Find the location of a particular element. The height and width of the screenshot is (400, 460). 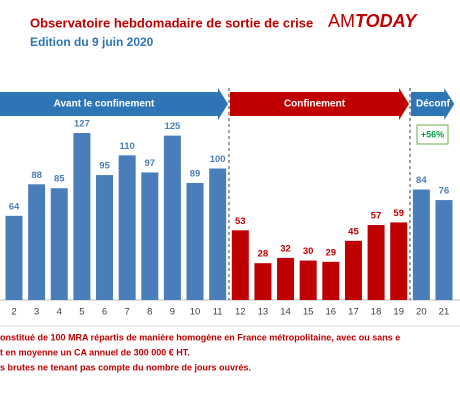

x-tick-label: 21 is located at coordinates (444, 312).